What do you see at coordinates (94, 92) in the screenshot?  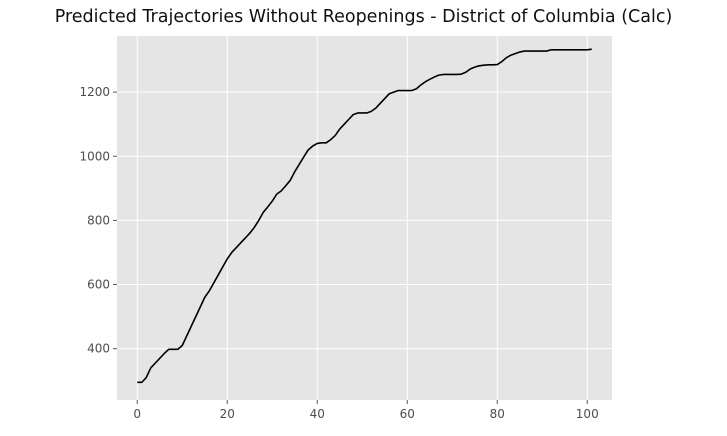 I see `y-tick-label: 1200` at bounding box center [94, 92].